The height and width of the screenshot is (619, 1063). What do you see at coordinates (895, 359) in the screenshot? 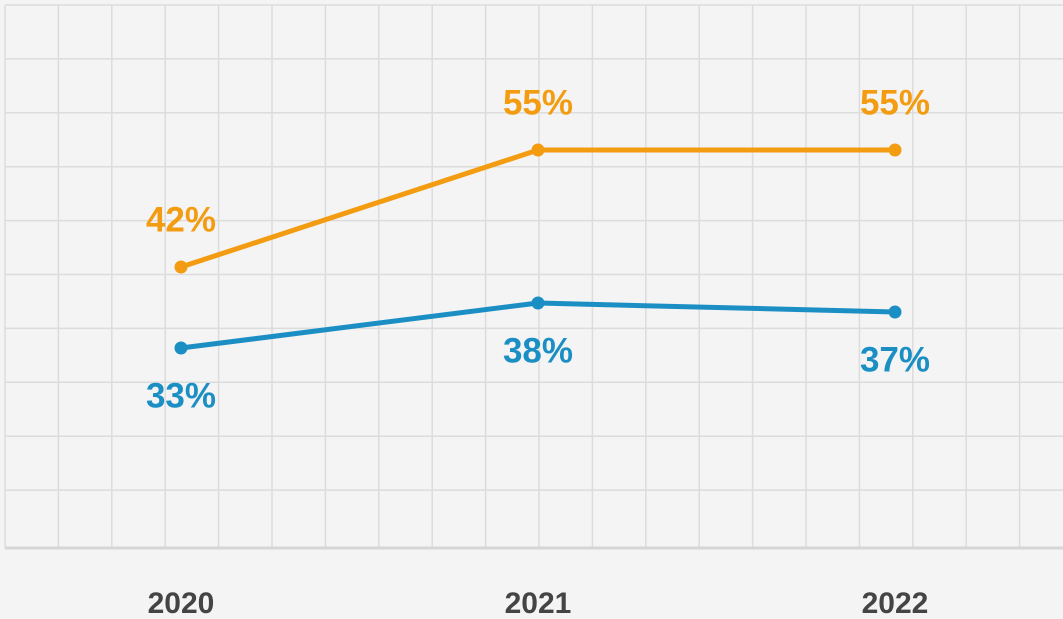
I see `data-label: 37%` at bounding box center [895, 359].